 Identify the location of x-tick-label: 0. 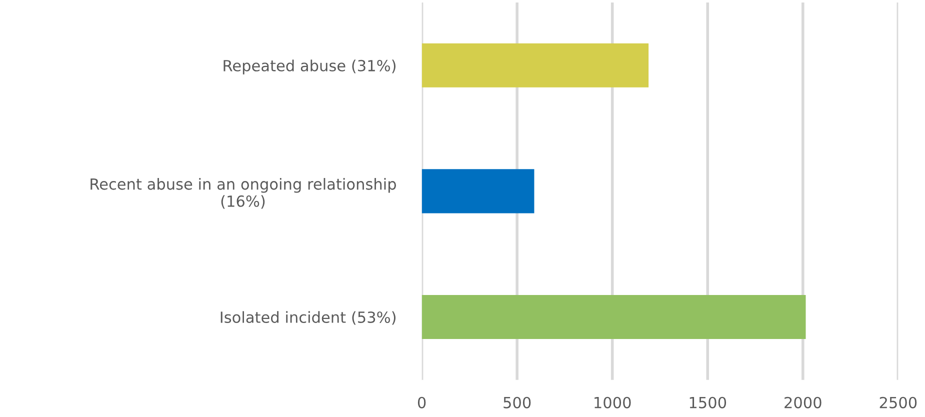
(422, 402).